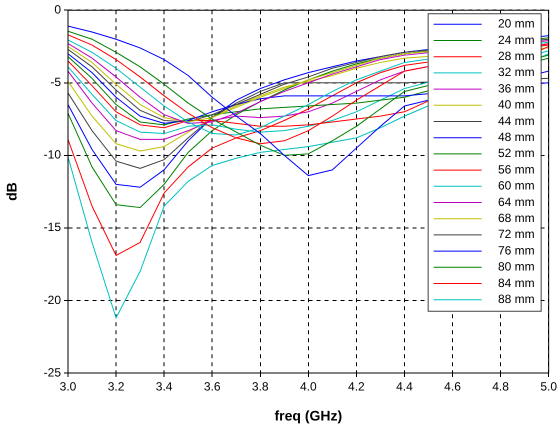 The image size is (560, 425). I want to click on y-tick-label: -25, so click(53, 372).